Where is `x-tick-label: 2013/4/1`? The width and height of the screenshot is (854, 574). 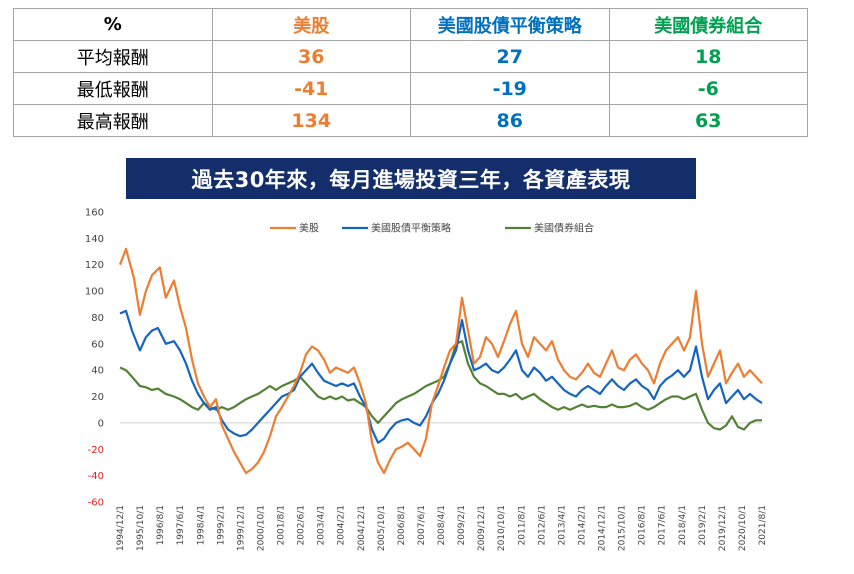 x-tick-label: 2013/4/1 is located at coordinates (562, 525).